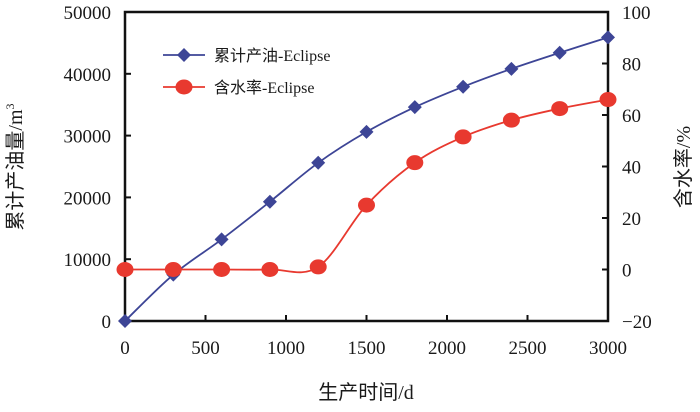  Describe the element at coordinates (608, 348) in the screenshot. I see `x-tick-label: 3000` at that location.